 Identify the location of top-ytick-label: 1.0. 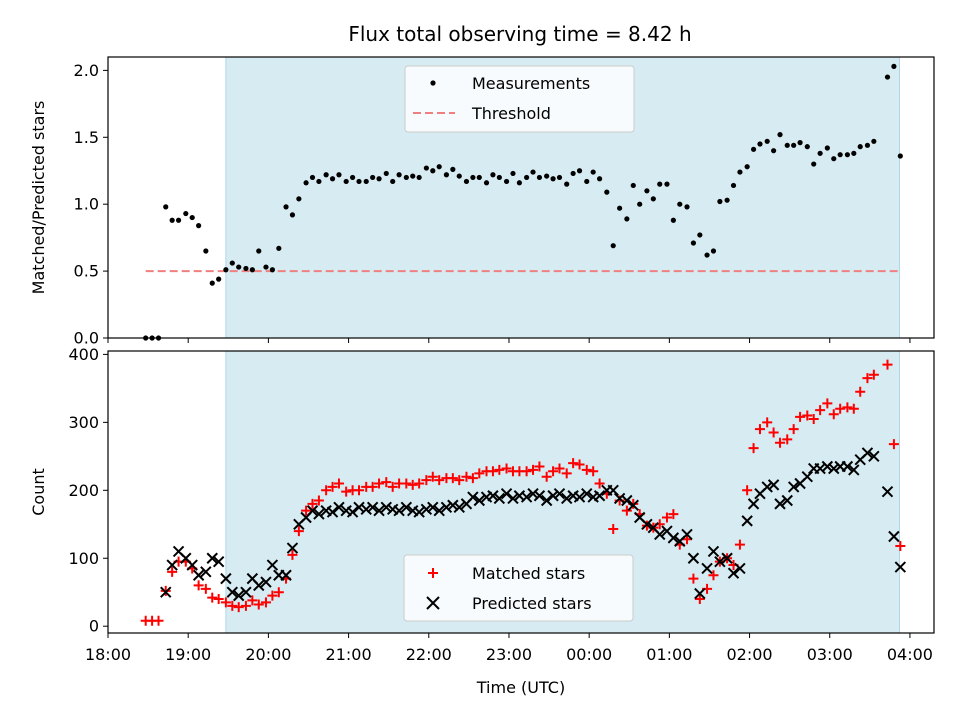
(86, 204).